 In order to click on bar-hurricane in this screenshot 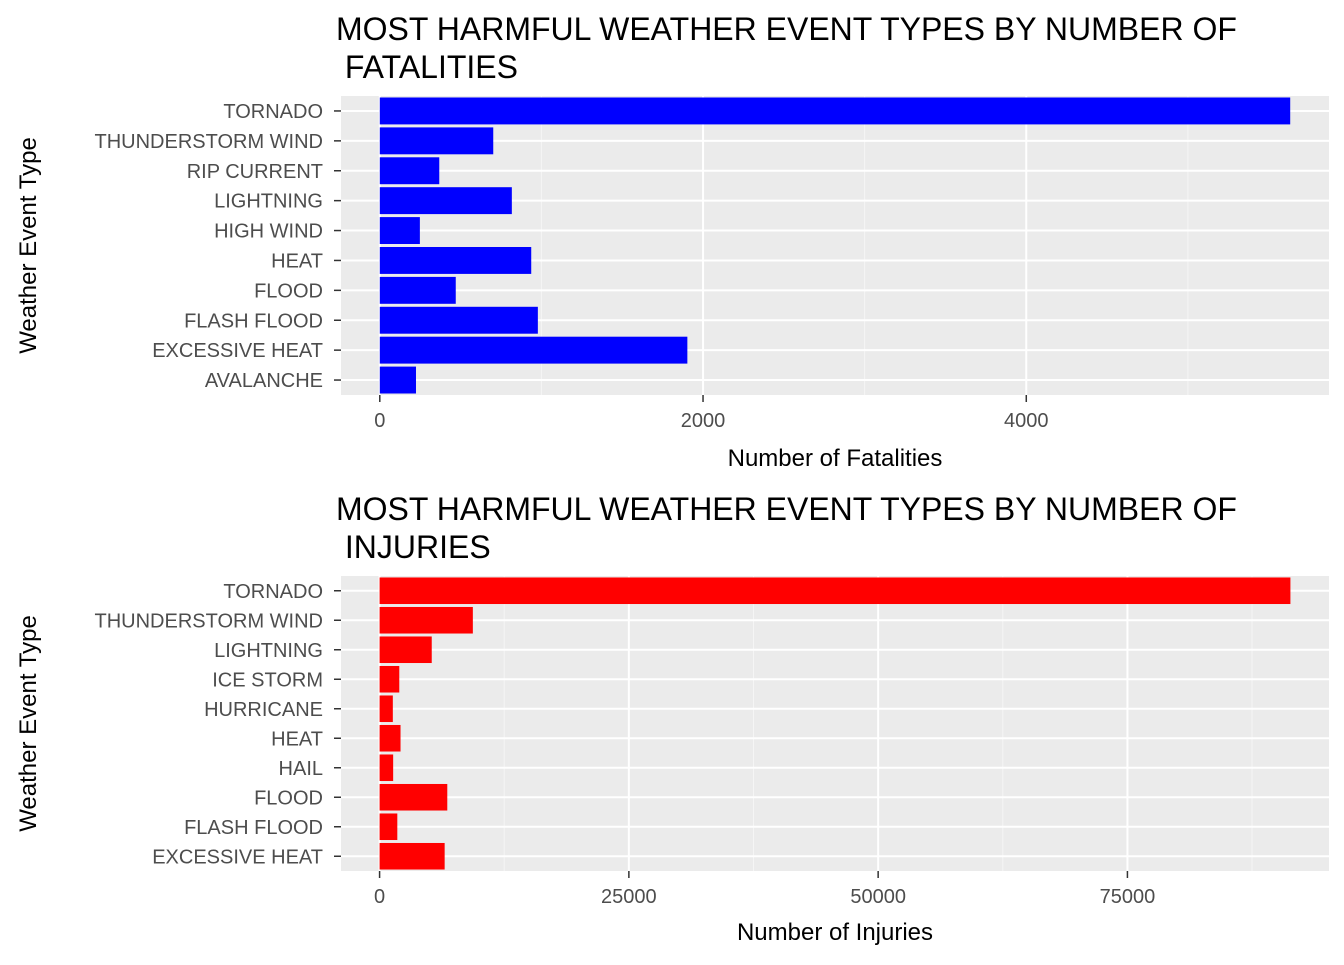, I will do `click(386, 709)`.